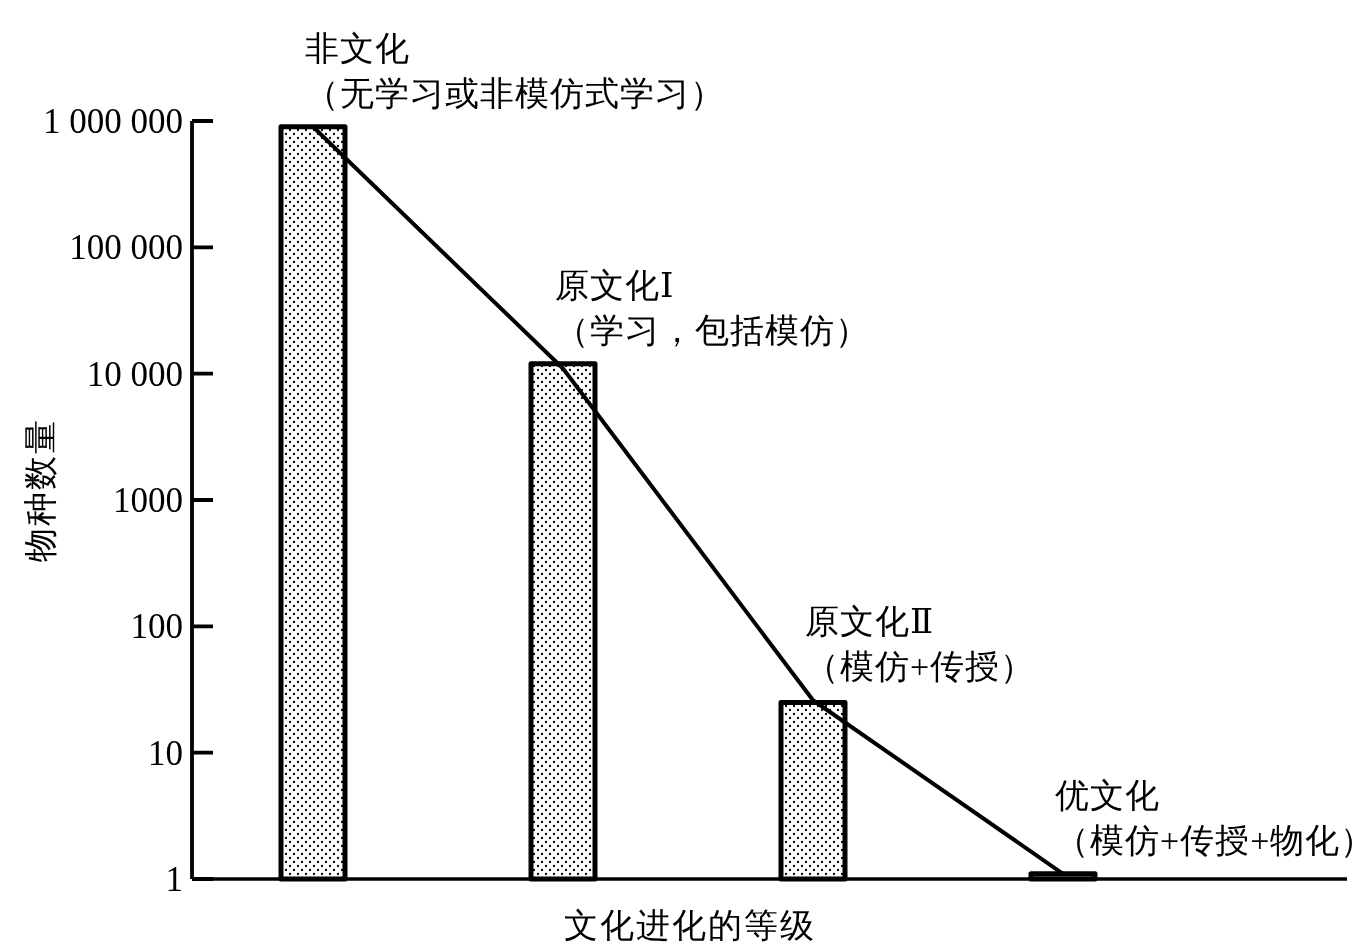  I want to click on x-axis-title: 文化进化的等级, so click(690, 925).